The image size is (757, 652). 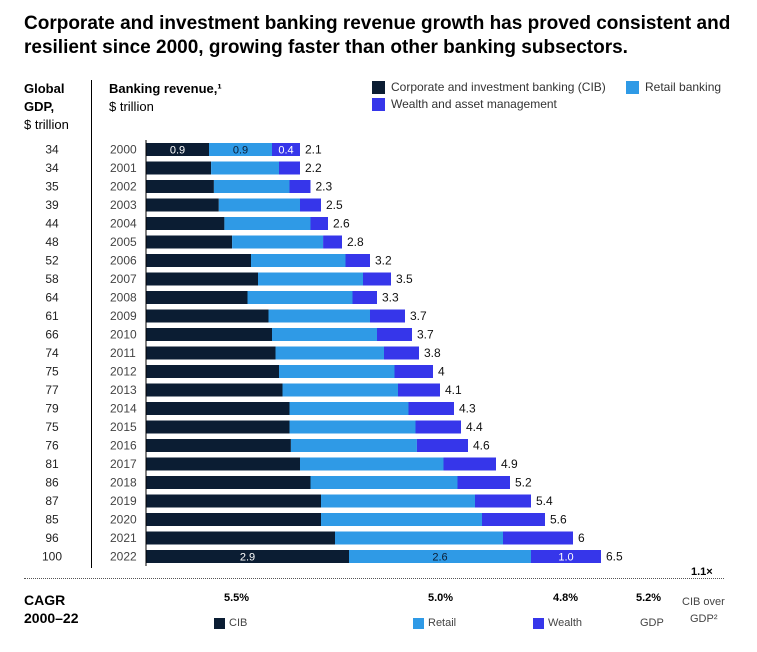 I want to click on cagr-cib-label: CIB, so click(x=238, y=623).